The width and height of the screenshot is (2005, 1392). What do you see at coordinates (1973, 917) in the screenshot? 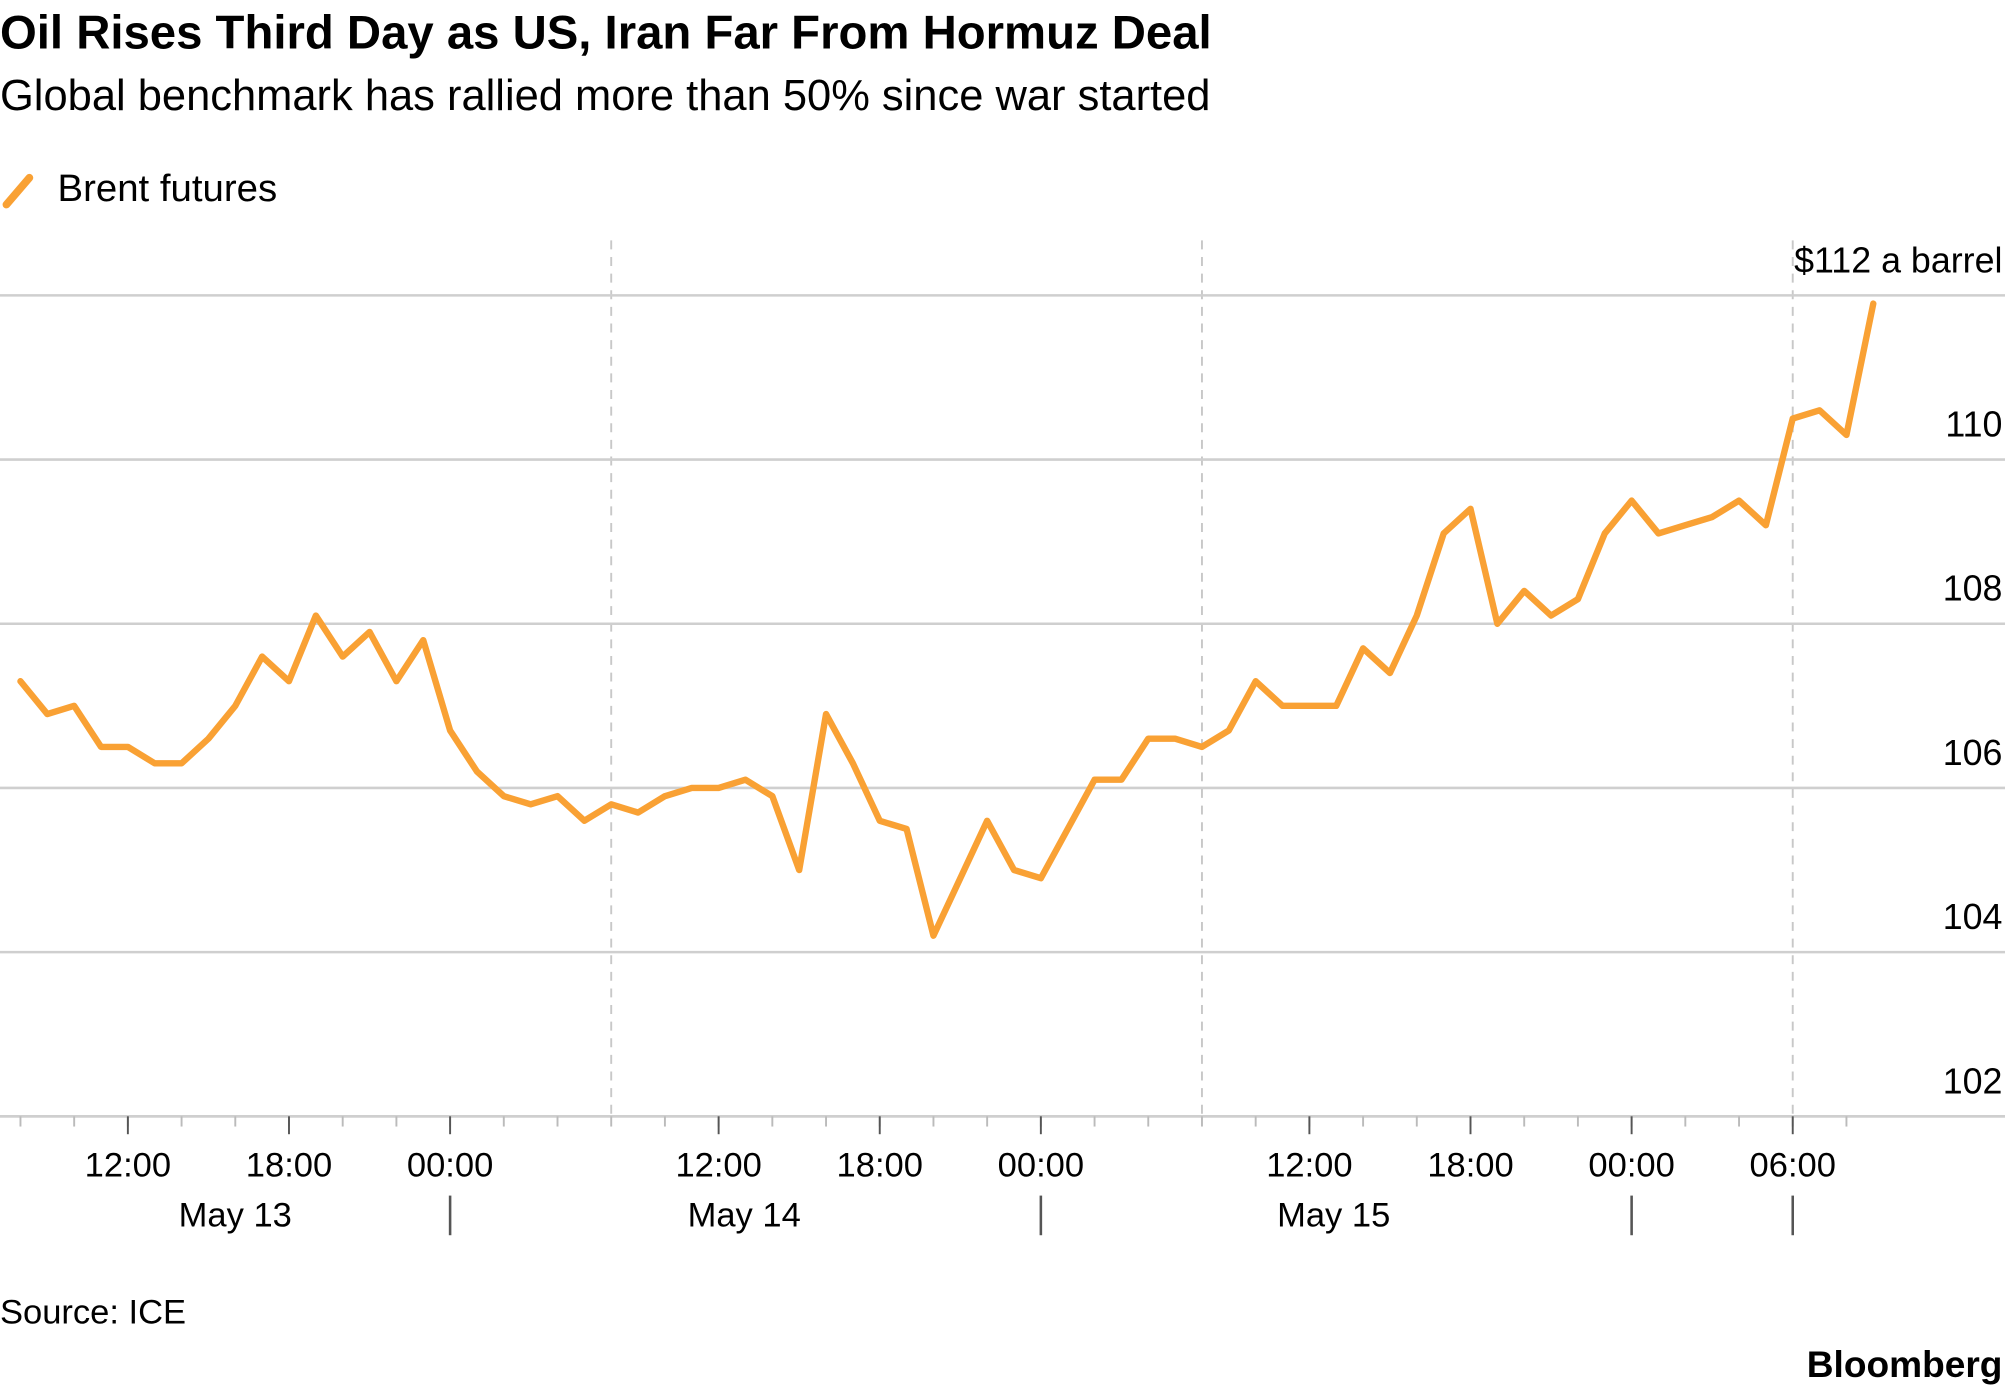
I see `y-tick-label: 104` at bounding box center [1973, 917].